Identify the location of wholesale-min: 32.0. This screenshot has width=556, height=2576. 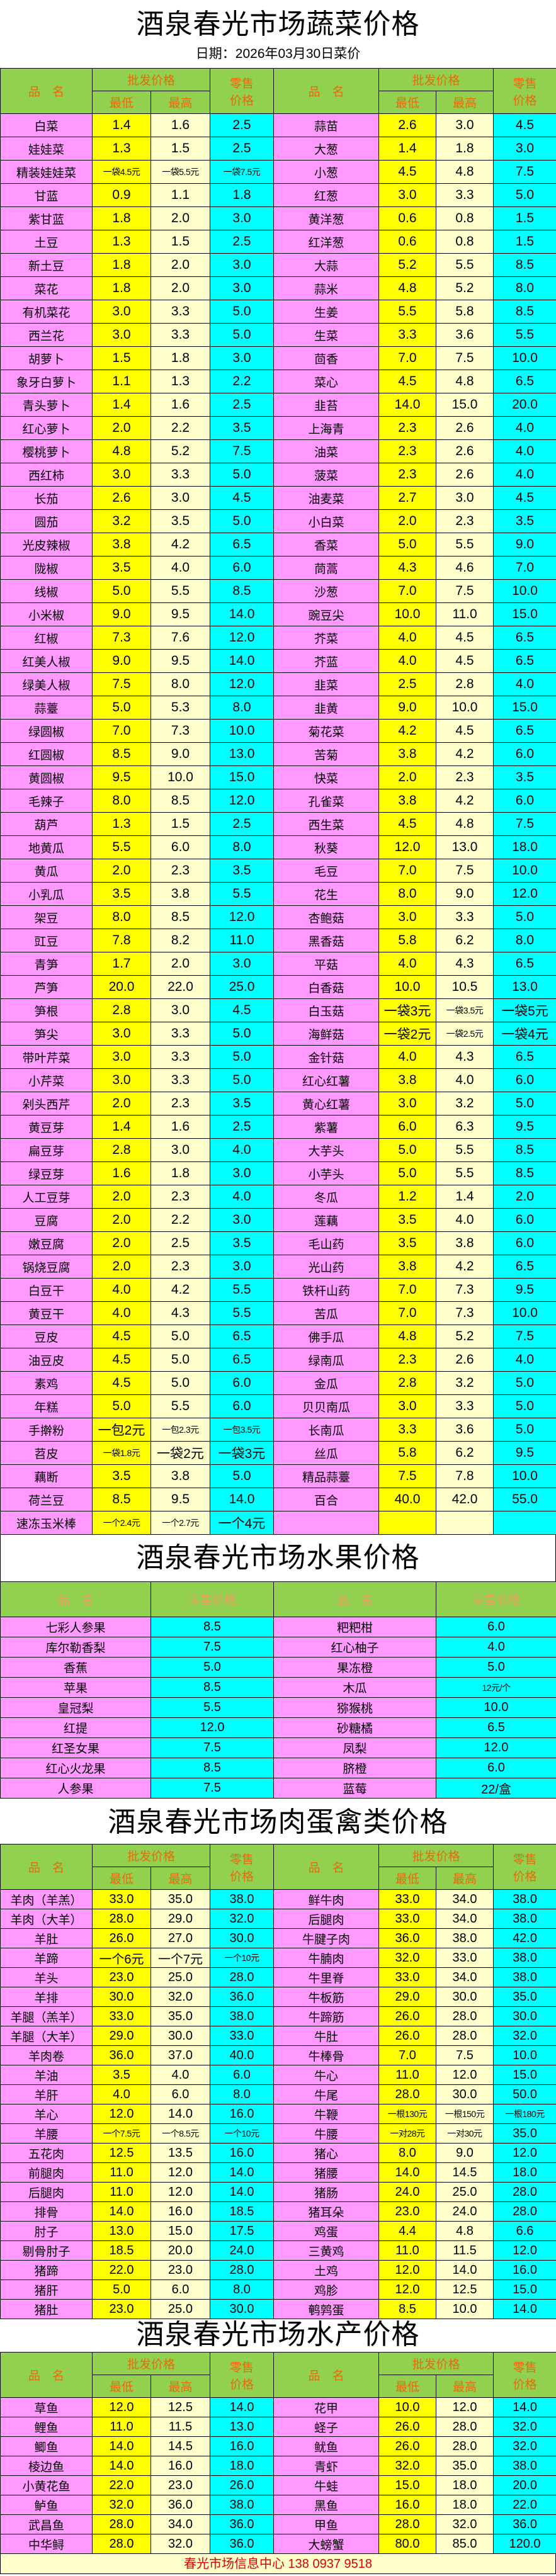
(122, 2505).